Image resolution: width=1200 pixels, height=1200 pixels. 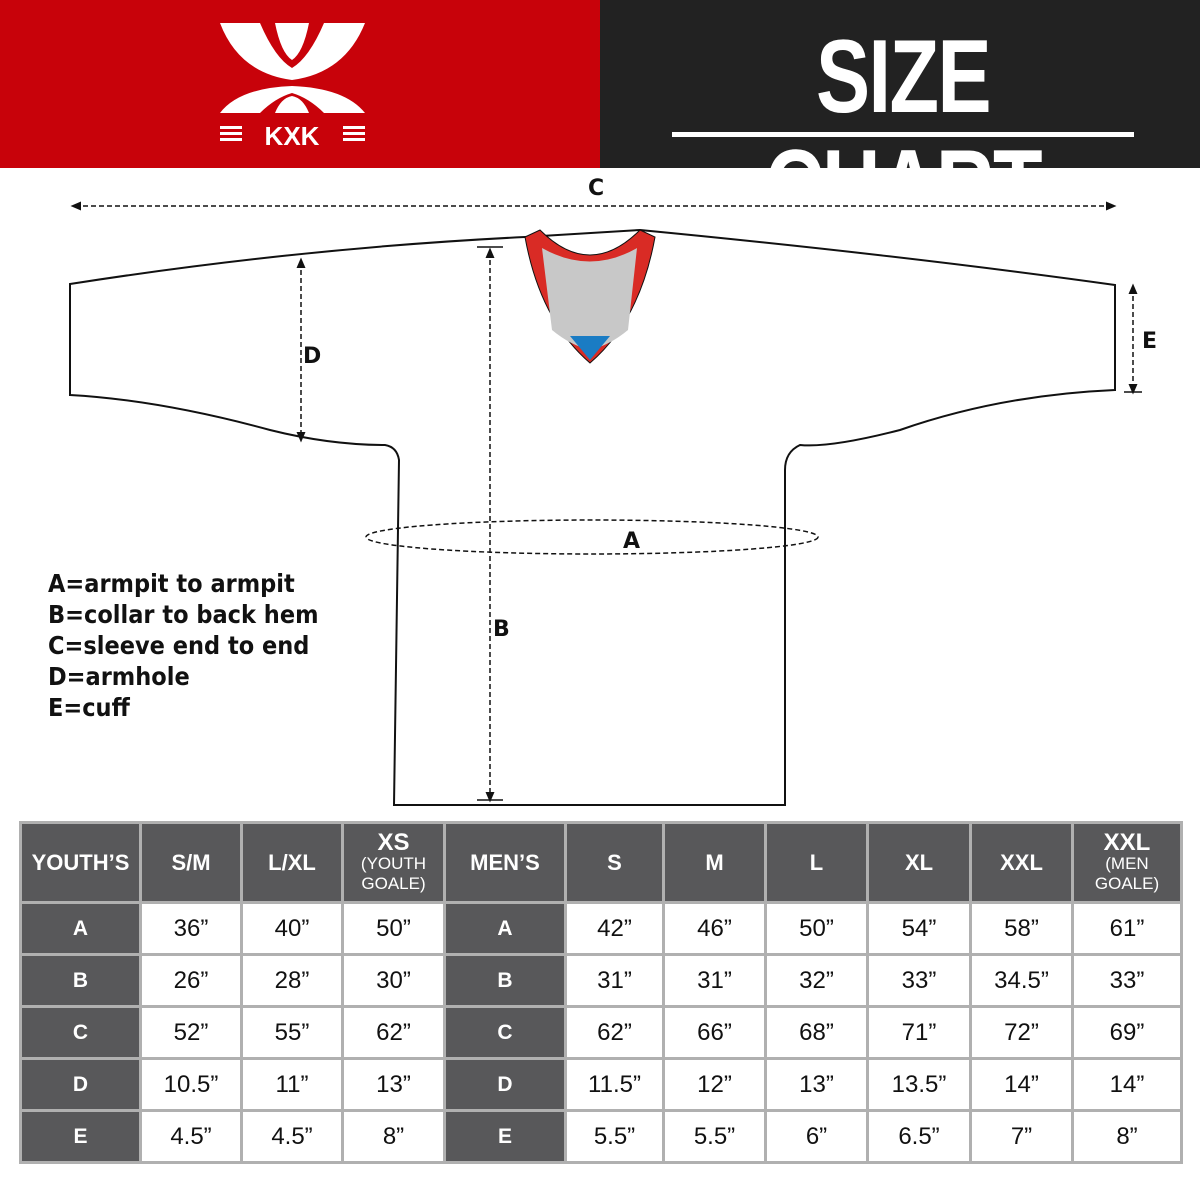 I want to click on youth-size-header: XS (YOUTH GOALE), so click(x=393, y=862).